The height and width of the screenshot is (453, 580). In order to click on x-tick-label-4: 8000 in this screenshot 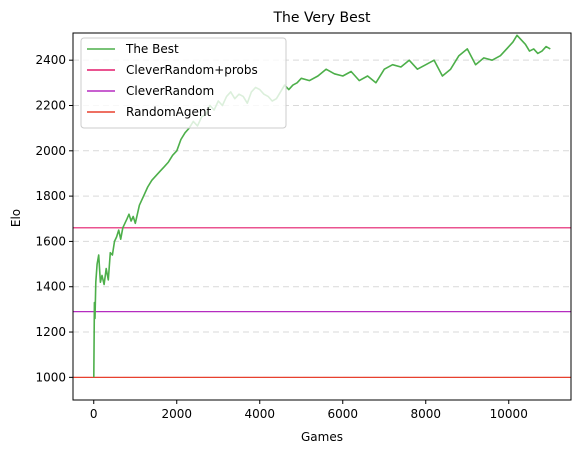, I will do `click(425, 414)`.